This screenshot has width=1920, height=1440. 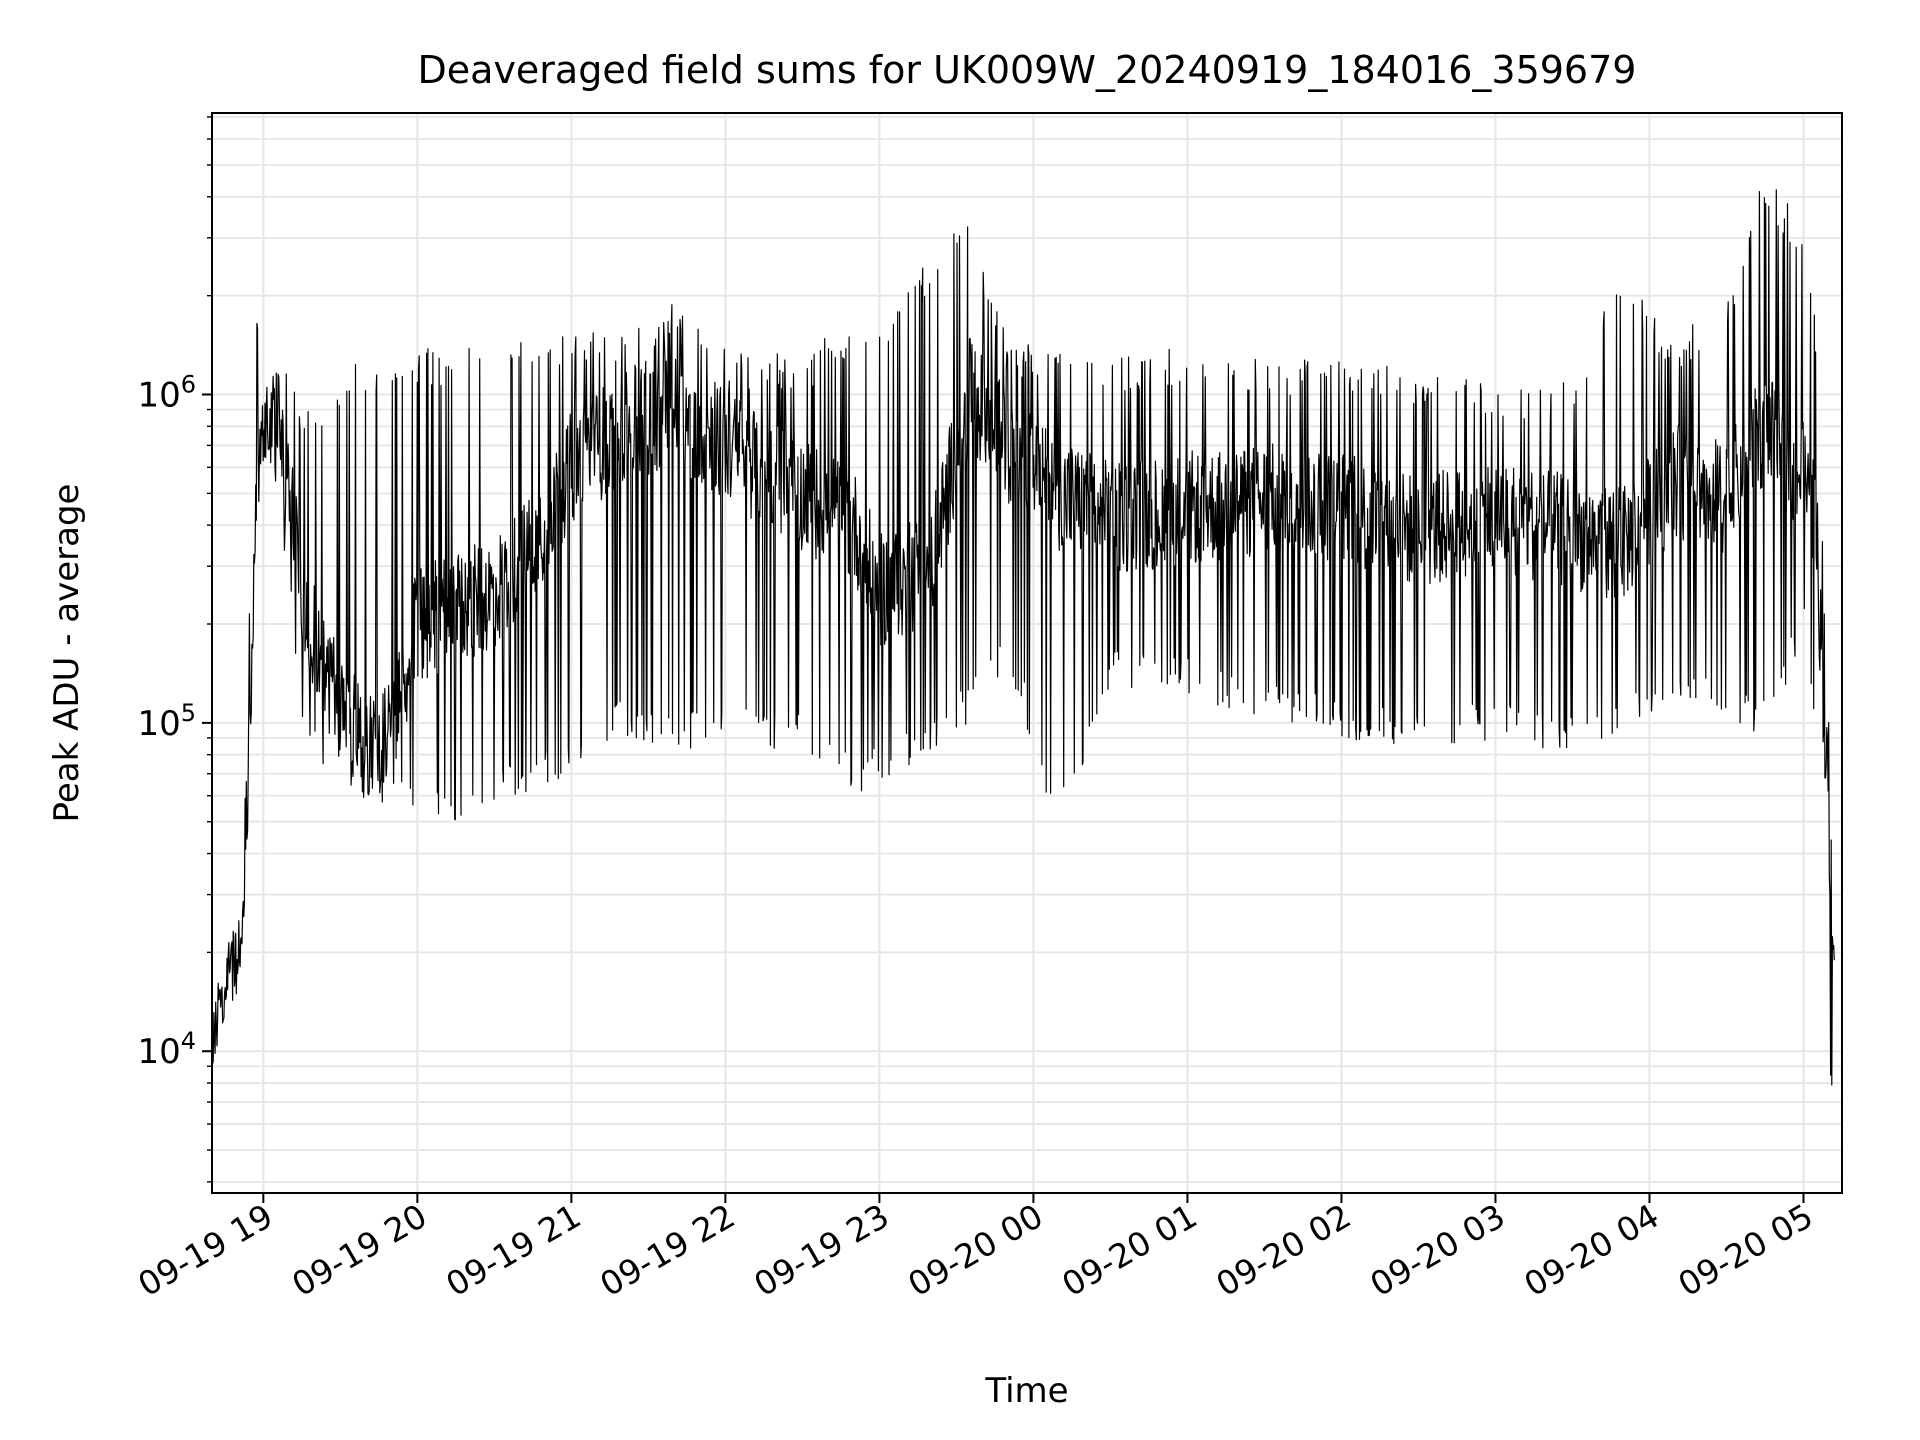 What do you see at coordinates (174, 649) in the screenshot?
I see `y-axis: 10⁴ 10⁵ 10⁶` at bounding box center [174, 649].